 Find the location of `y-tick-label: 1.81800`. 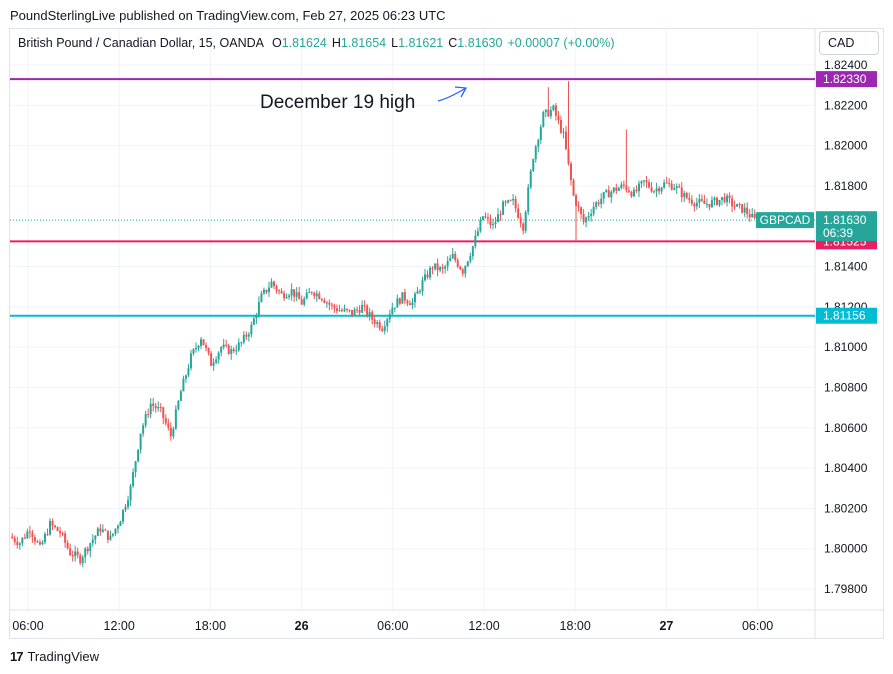

y-tick-label: 1.81800 is located at coordinates (846, 186).